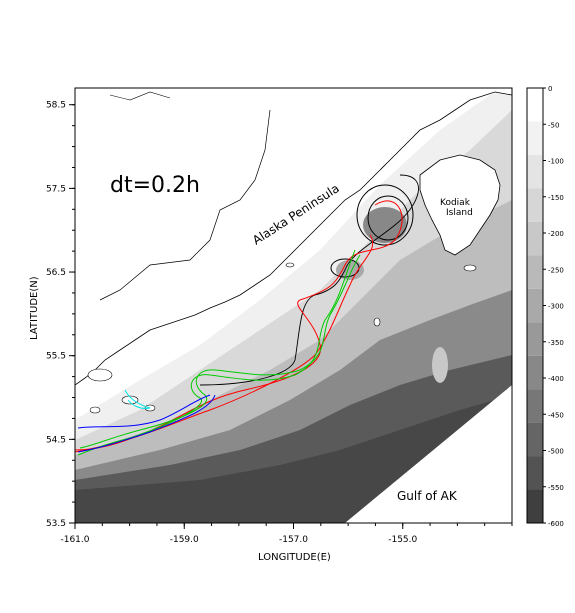 This screenshot has width=575, height=613. Describe the element at coordinates (556, 234) in the screenshot. I see `colorbar-label: -200` at that location.